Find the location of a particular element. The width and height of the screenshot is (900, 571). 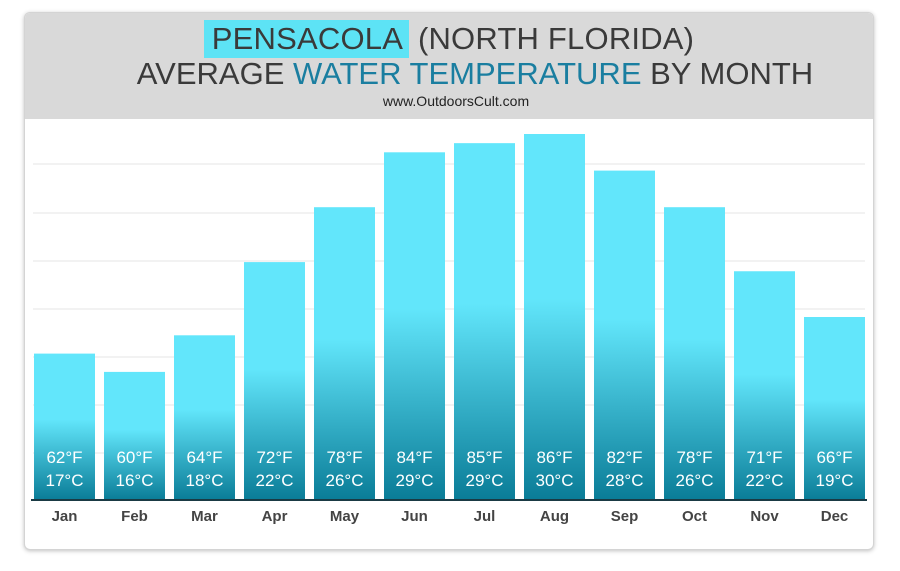

x-tick-label: Jul is located at coordinates (485, 516).